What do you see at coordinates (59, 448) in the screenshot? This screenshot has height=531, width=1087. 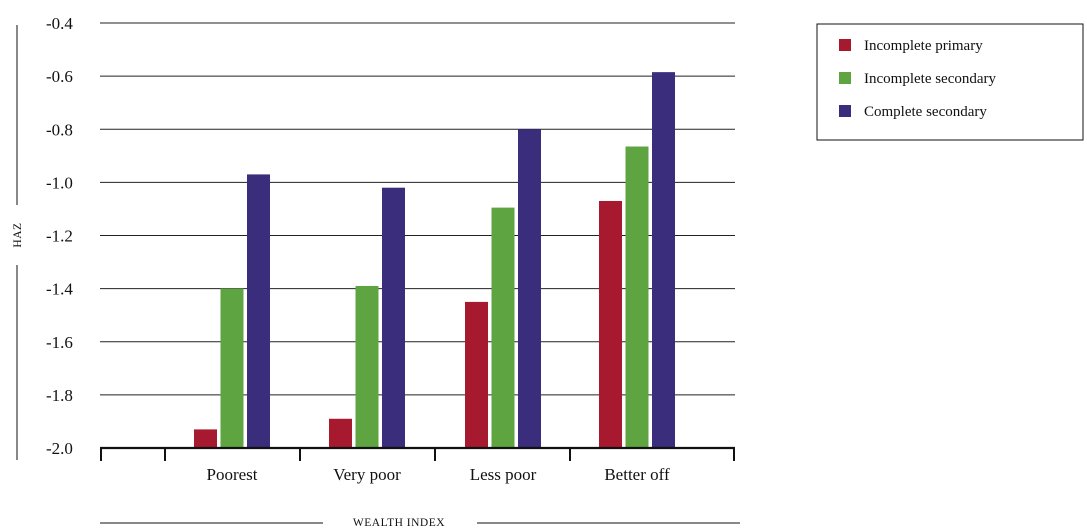 I see `y-tick-label: -2.0` at bounding box center [59, 448].